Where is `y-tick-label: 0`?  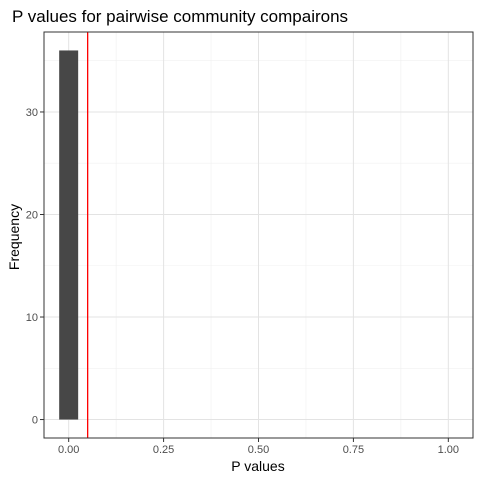 y-tick-label: 0 is located at coordinates (35, 421).